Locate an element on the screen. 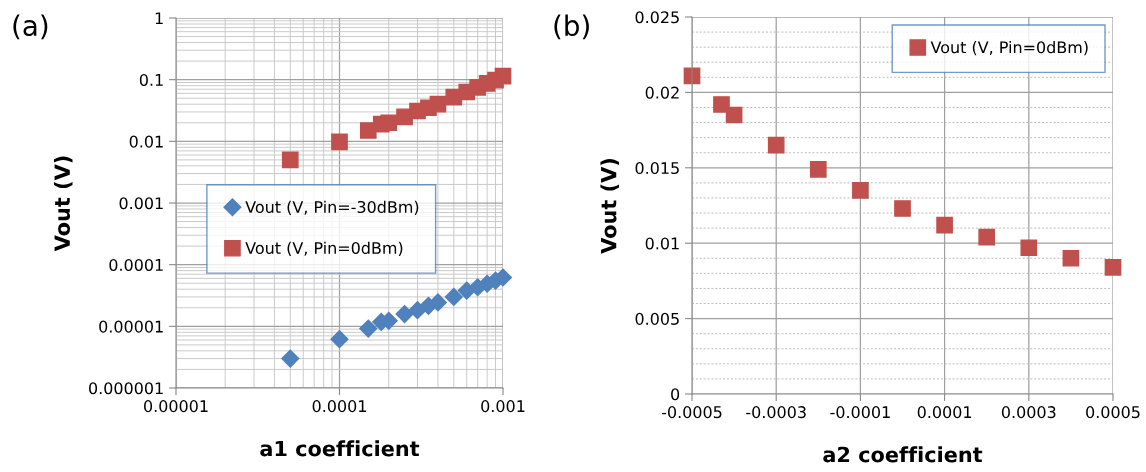 Image resolution: width=1146 pixels, height=472 pixels. chart-title: (a) is located at coordinates (30, 27).